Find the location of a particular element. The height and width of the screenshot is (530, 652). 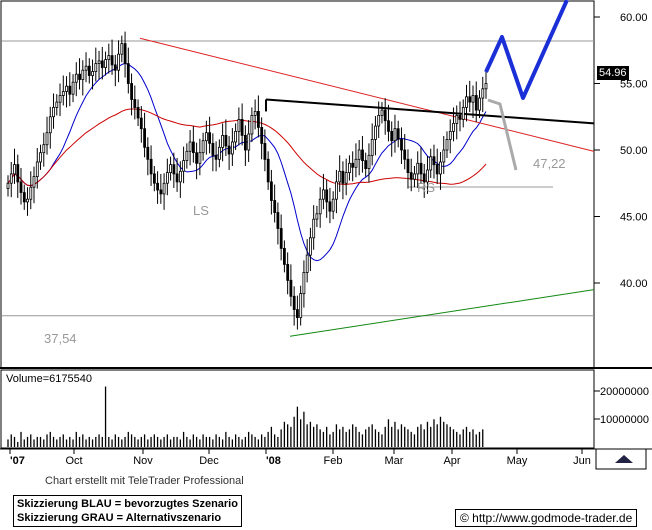

scroll-corner-icon is located at coordinates (624, 459).